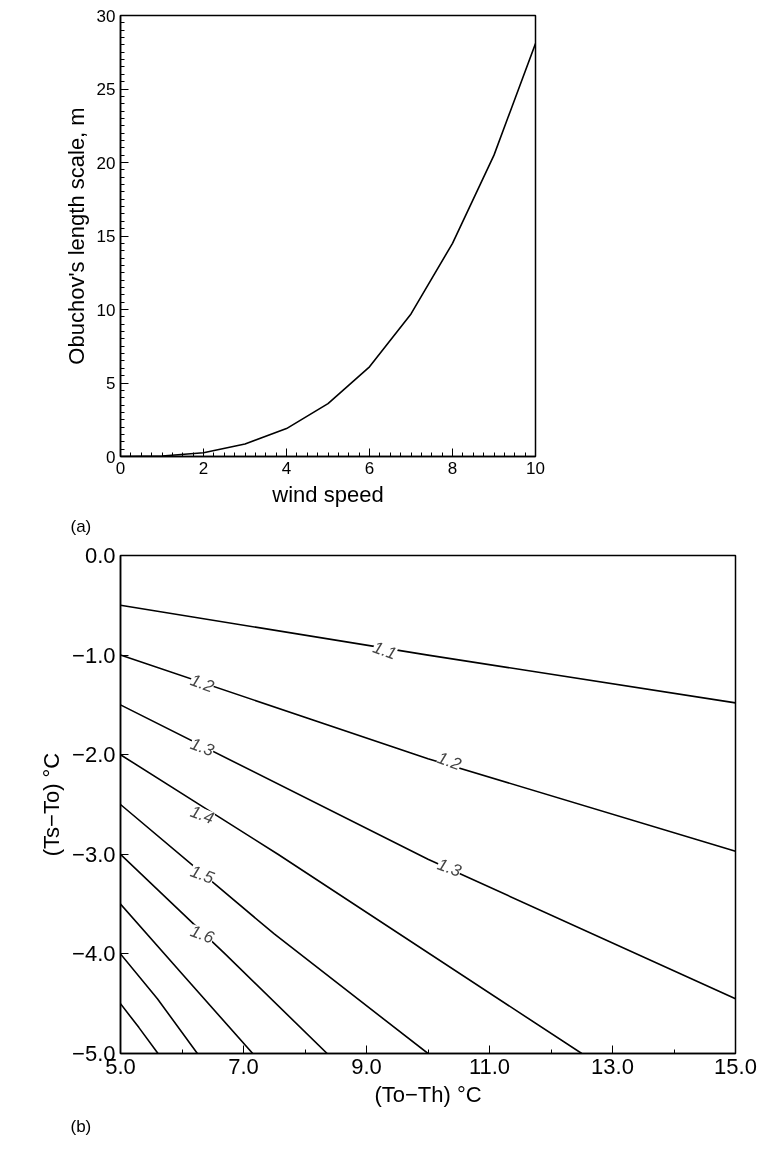  Describe the element at coordinates (100, 555) in the screenshot. I see `y-tick-label: 0.0` at that location.